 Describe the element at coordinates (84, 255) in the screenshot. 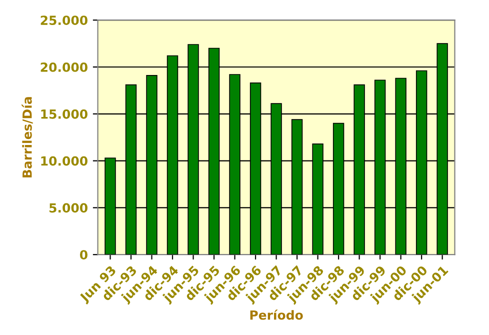

I see `y-tick-label: 0` at that location.